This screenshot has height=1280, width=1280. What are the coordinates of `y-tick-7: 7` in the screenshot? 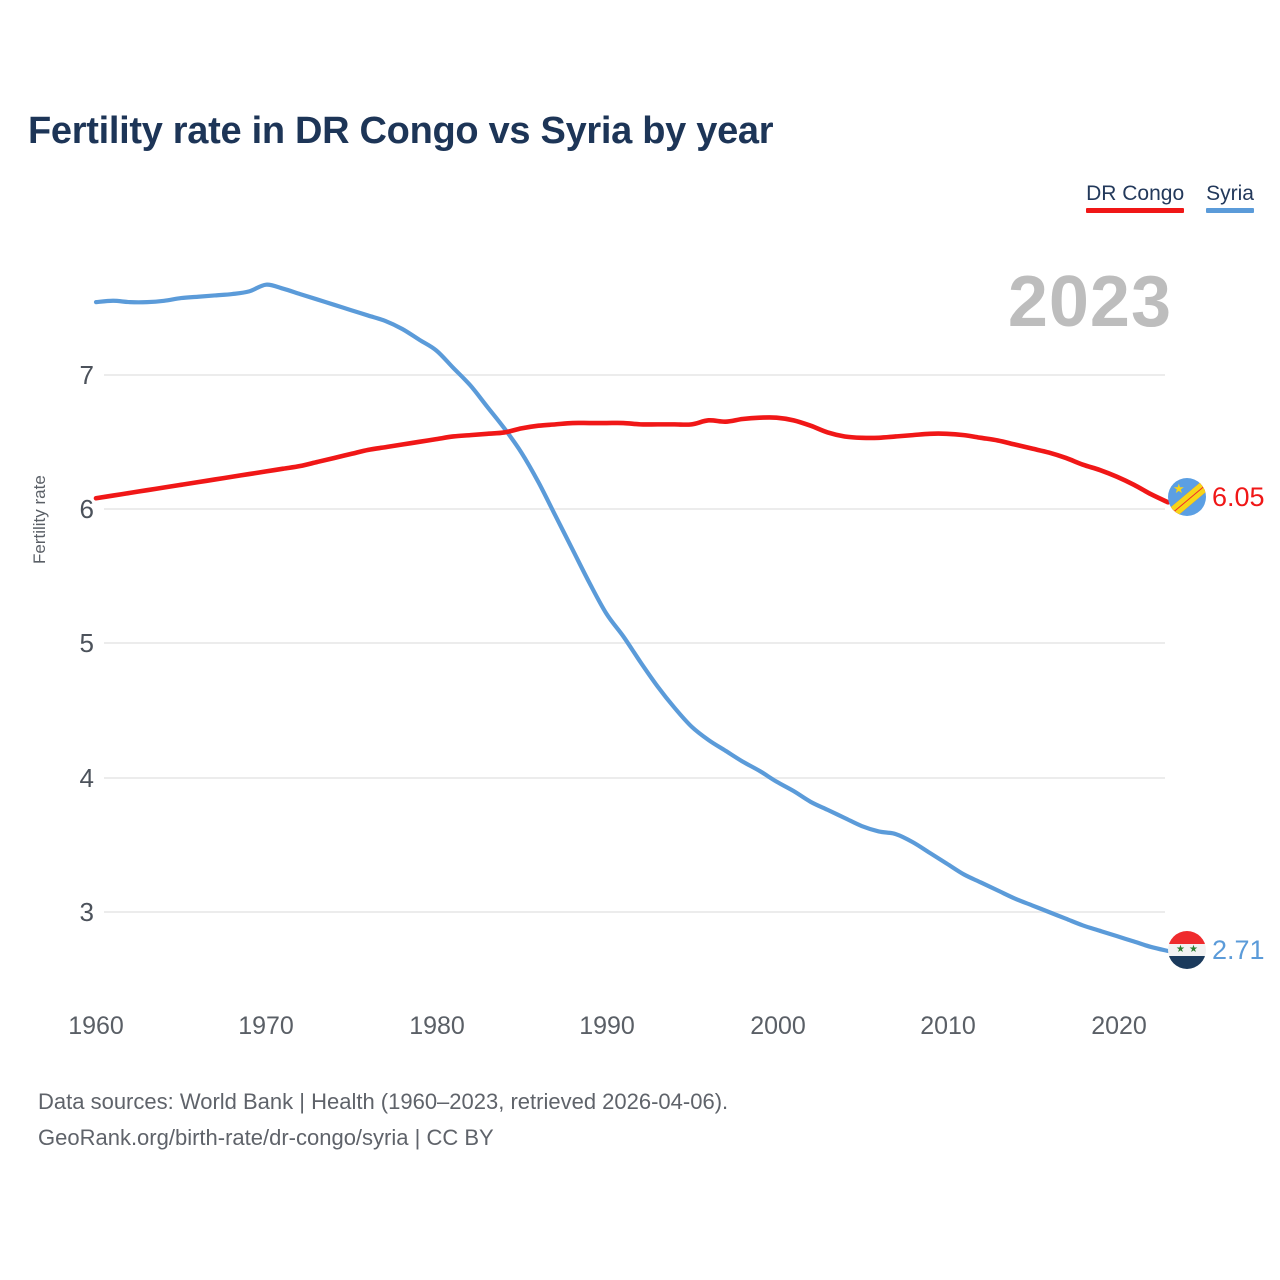 It's located at (86, 375).